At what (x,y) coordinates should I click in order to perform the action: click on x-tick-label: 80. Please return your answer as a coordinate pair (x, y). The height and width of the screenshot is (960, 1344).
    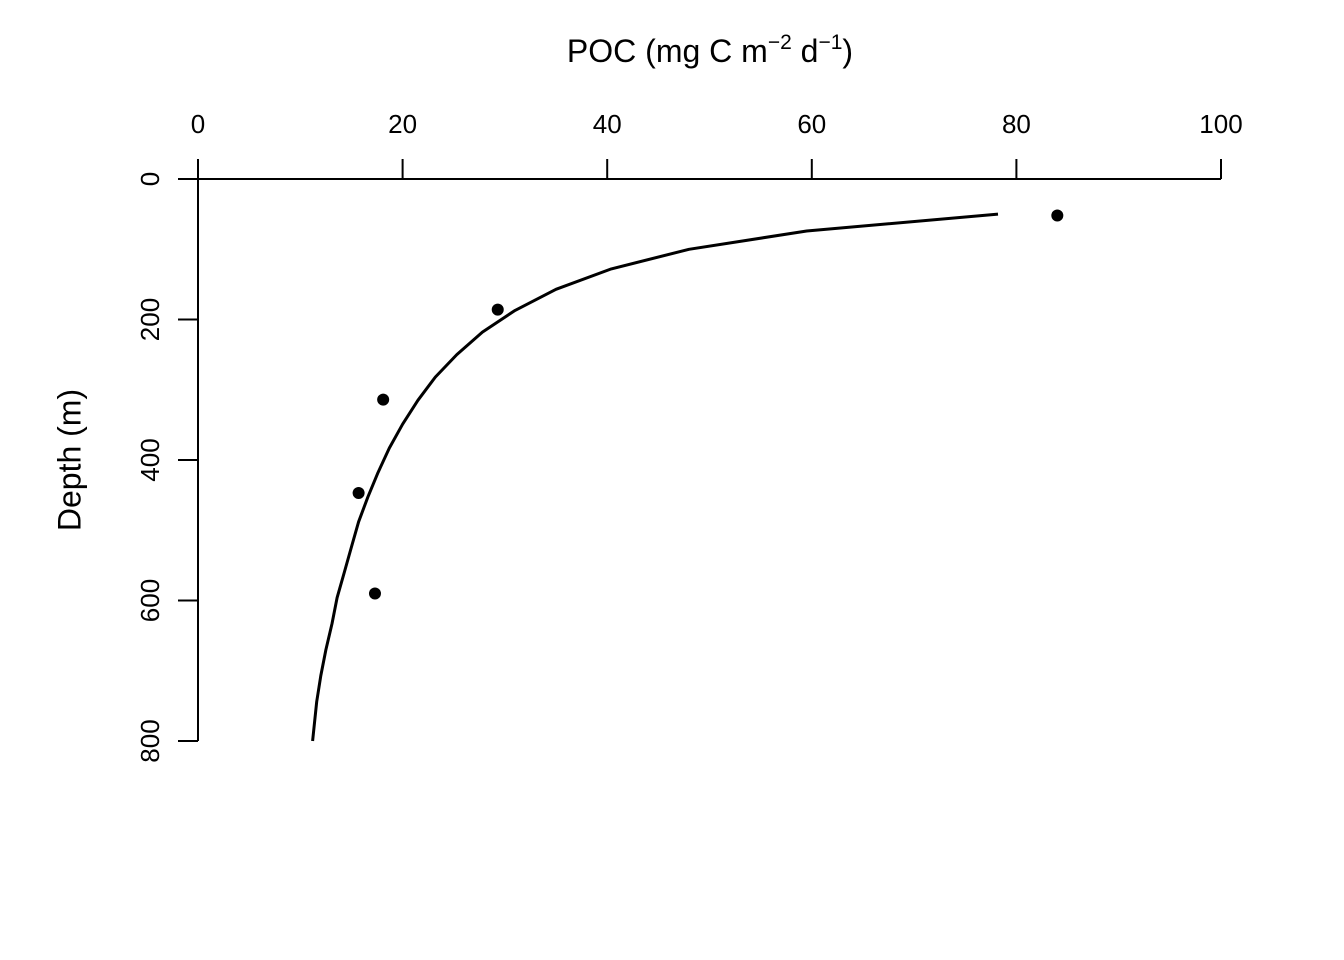
    Looking at the image, I should click on (1016, 124).